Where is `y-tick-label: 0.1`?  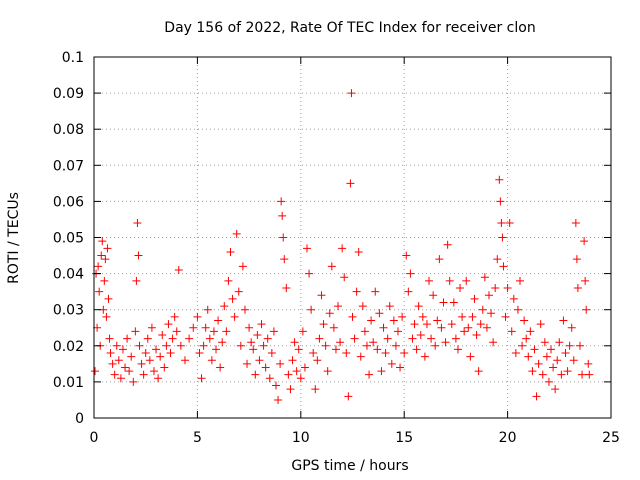 y-tick-label: 0.1 is located at coordinates (73, 58).